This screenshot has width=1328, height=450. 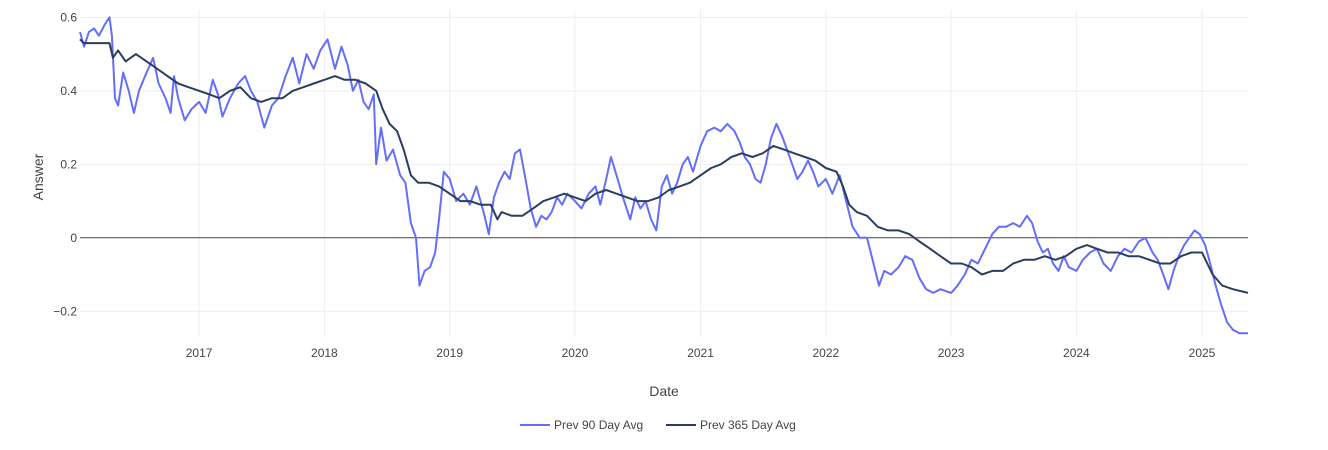 I want to click on y-tick-label: 0.6, so click(x=68, y=17).